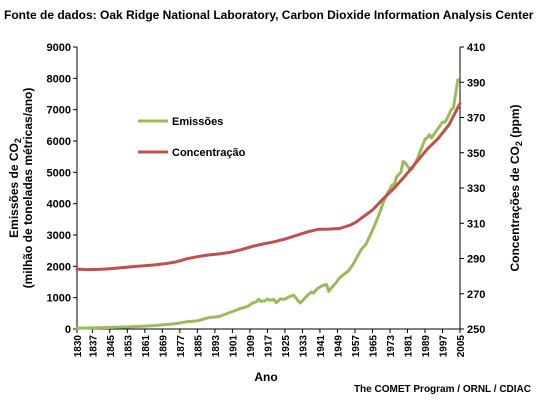  I want to click on x-tick-label: 1965, so click(373, 346).